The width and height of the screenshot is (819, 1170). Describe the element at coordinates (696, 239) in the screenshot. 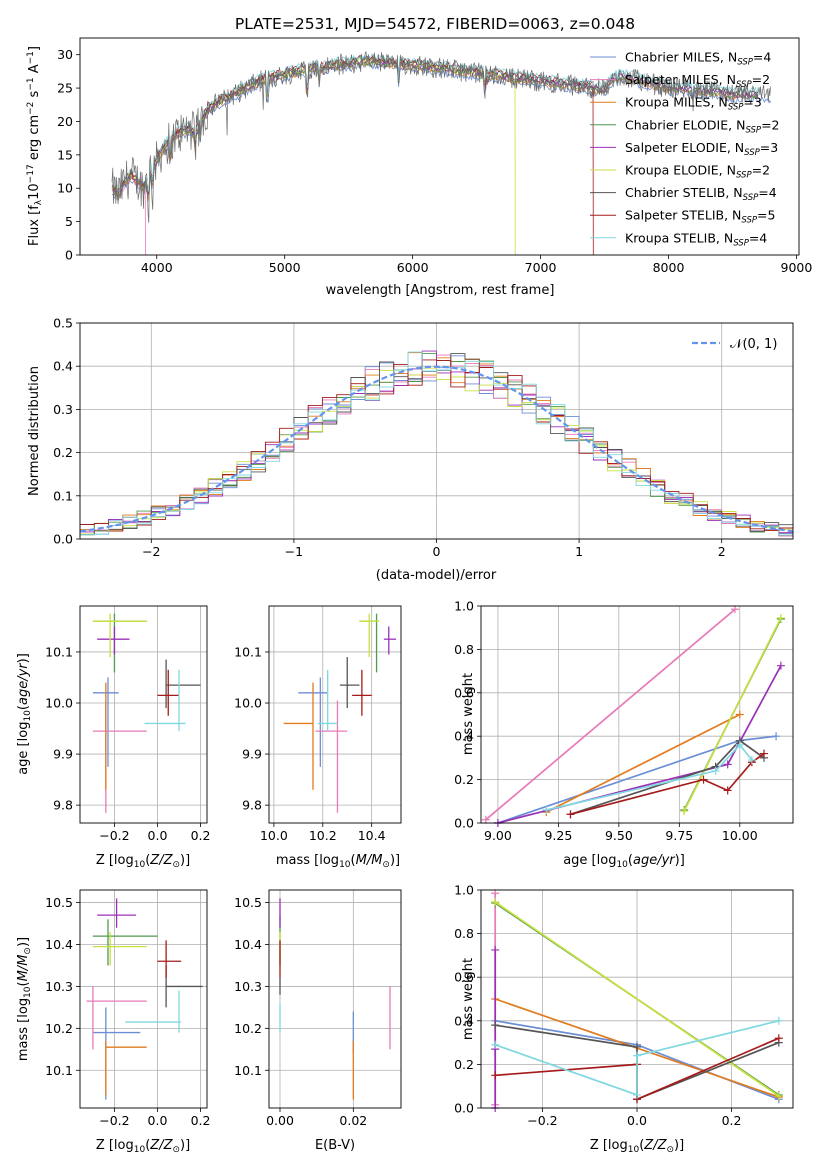

I see `legend-label: Kroupa STELIB, NSSP=4` at that location.